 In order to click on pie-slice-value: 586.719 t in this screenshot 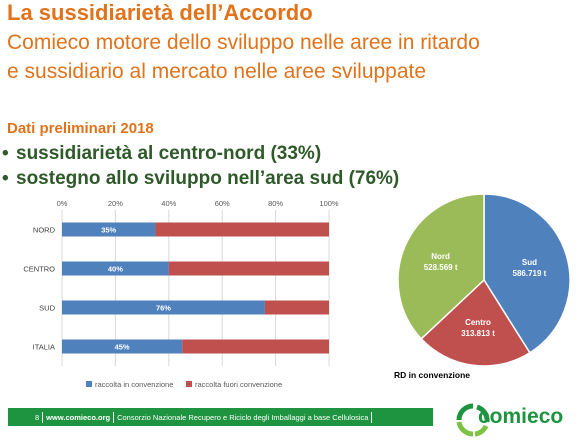, I will do `click(530, 273)`.